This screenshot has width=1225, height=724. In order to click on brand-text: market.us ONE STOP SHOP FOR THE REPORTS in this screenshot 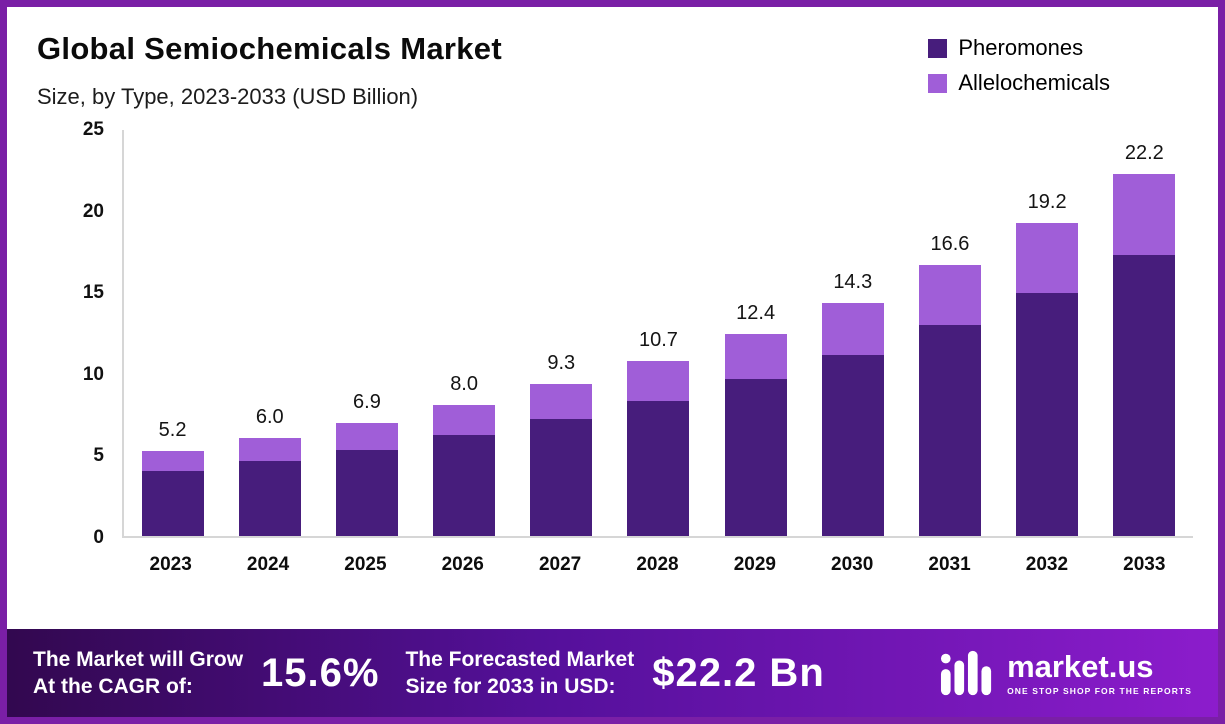, I will do `click(1099, 673)`.